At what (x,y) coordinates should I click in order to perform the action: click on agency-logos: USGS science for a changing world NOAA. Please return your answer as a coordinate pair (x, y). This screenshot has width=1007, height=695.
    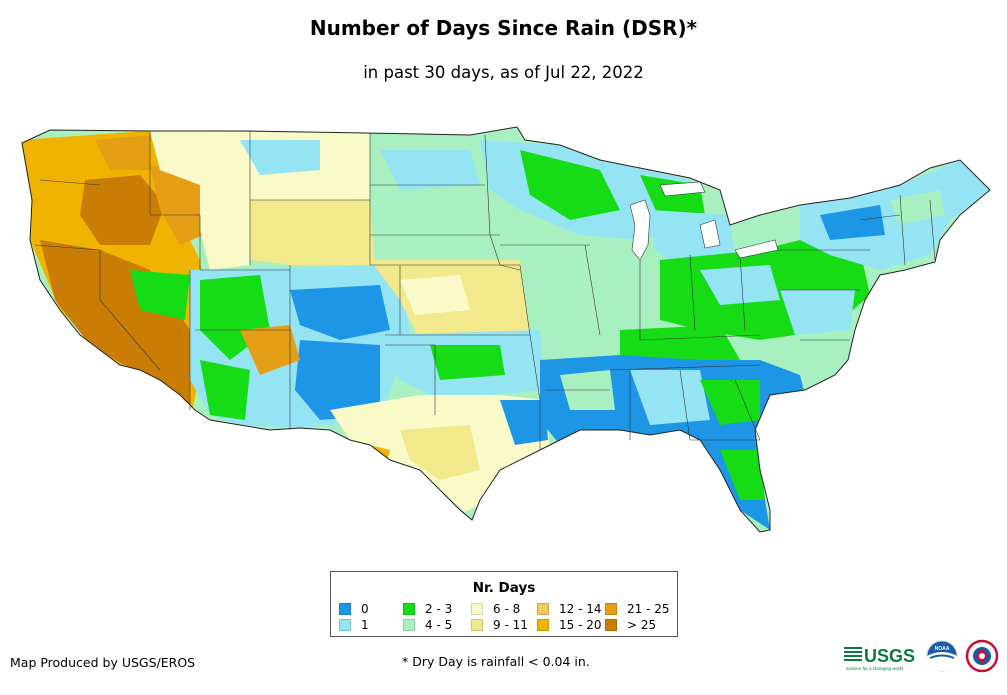
    Looking at the image, I should click on (922, 658).